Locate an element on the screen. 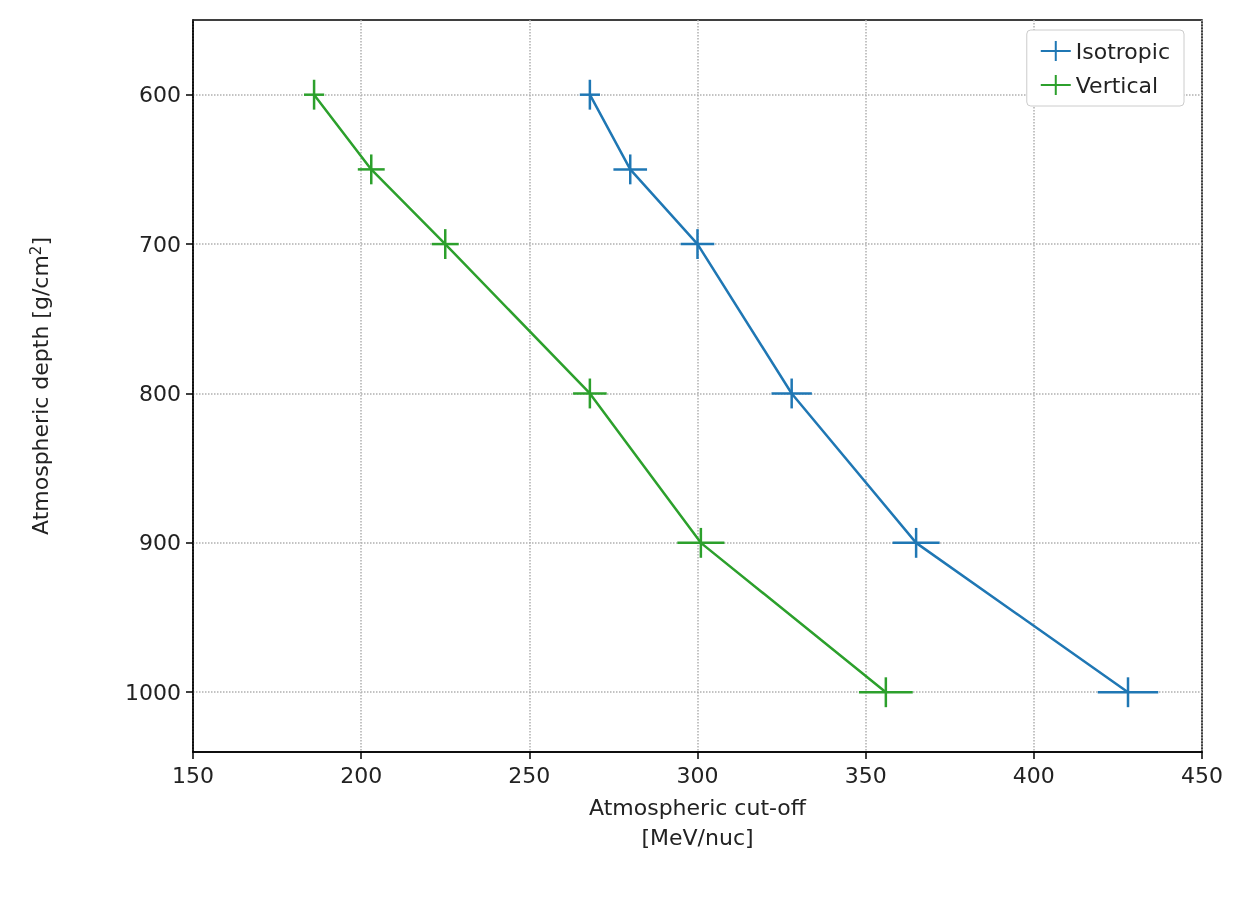 The height and width of the screenshot is (902, 1242). x-axis-title: Atmospheric cut-off [MeV/nuc] is located at coordinates (698, 822).